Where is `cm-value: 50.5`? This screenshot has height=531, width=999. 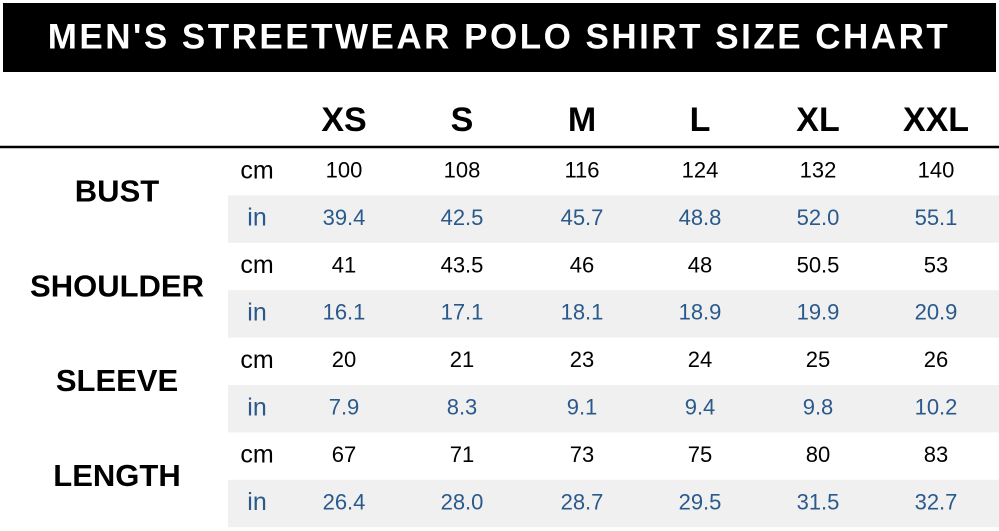
cm-value: 50.5 is located at coordinates (818, 264).